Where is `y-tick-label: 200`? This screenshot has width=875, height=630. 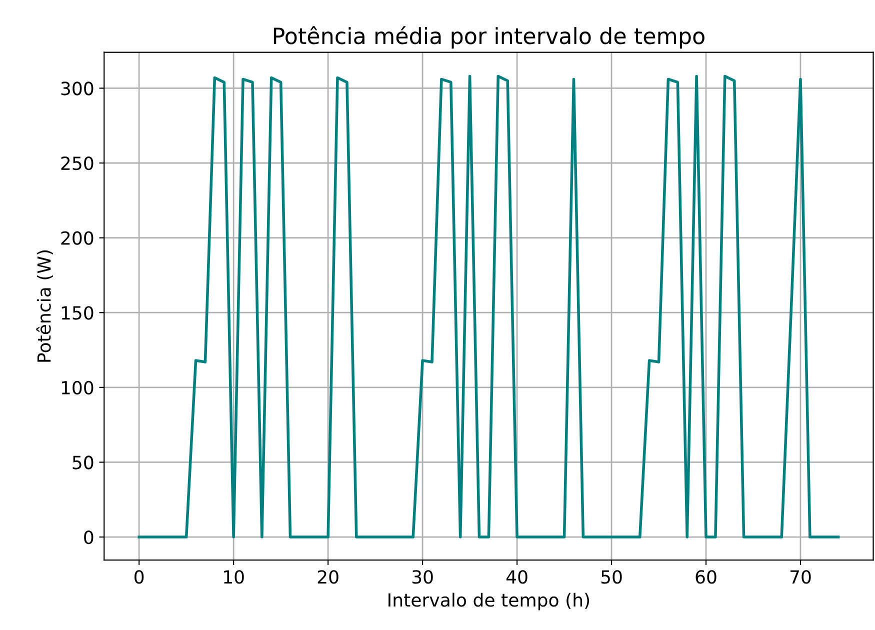
y-tick-label: 200 is located at coordinates (77, 238).